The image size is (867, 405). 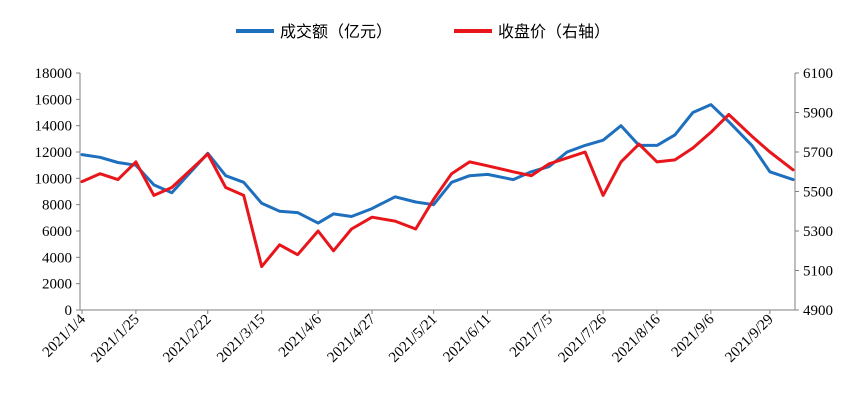 I want to click on left-y-tick-label: 18000, so click(x=54, y=74).